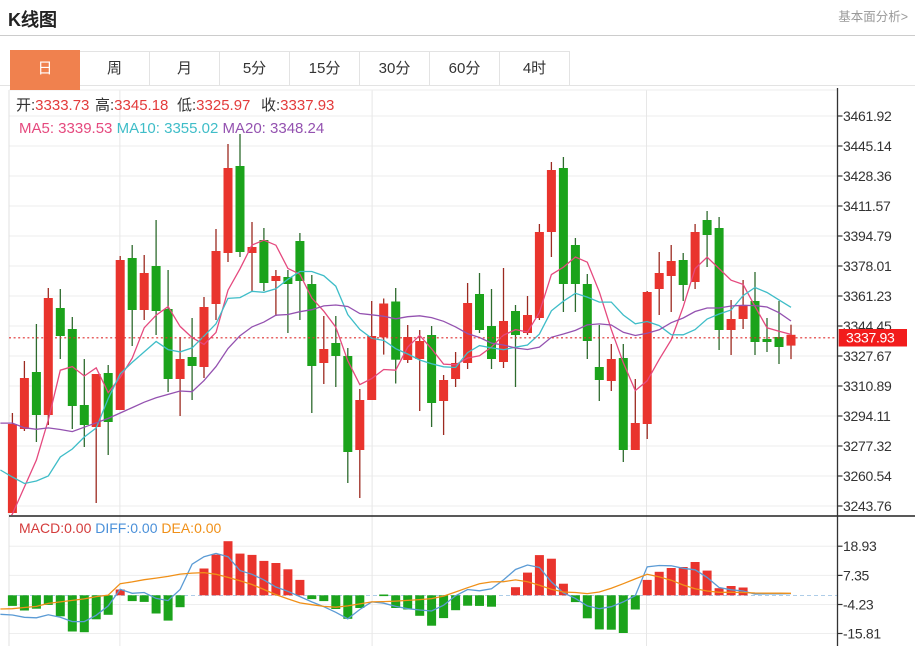 The width and height of the screenshot is (915, 646). I want to click on svg-text: 3277.32, so click(867, 446).